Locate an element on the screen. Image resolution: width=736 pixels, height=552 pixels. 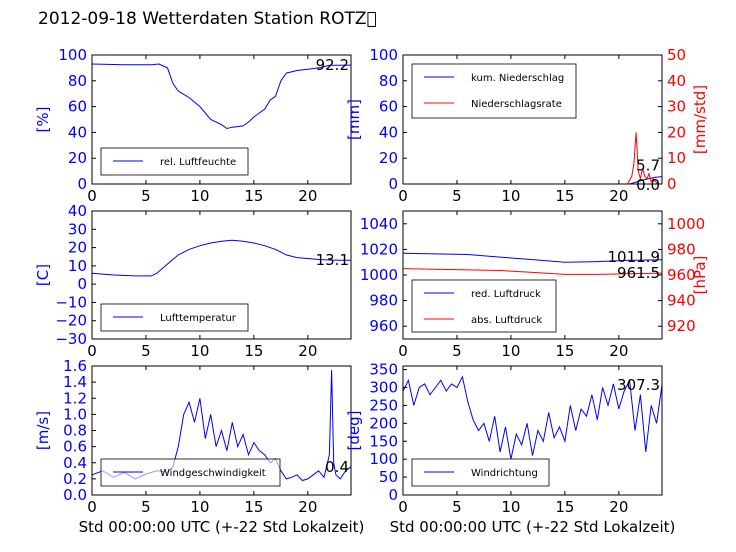
legend-label: abs. Luftdruck is located at coordinates (506, 320).